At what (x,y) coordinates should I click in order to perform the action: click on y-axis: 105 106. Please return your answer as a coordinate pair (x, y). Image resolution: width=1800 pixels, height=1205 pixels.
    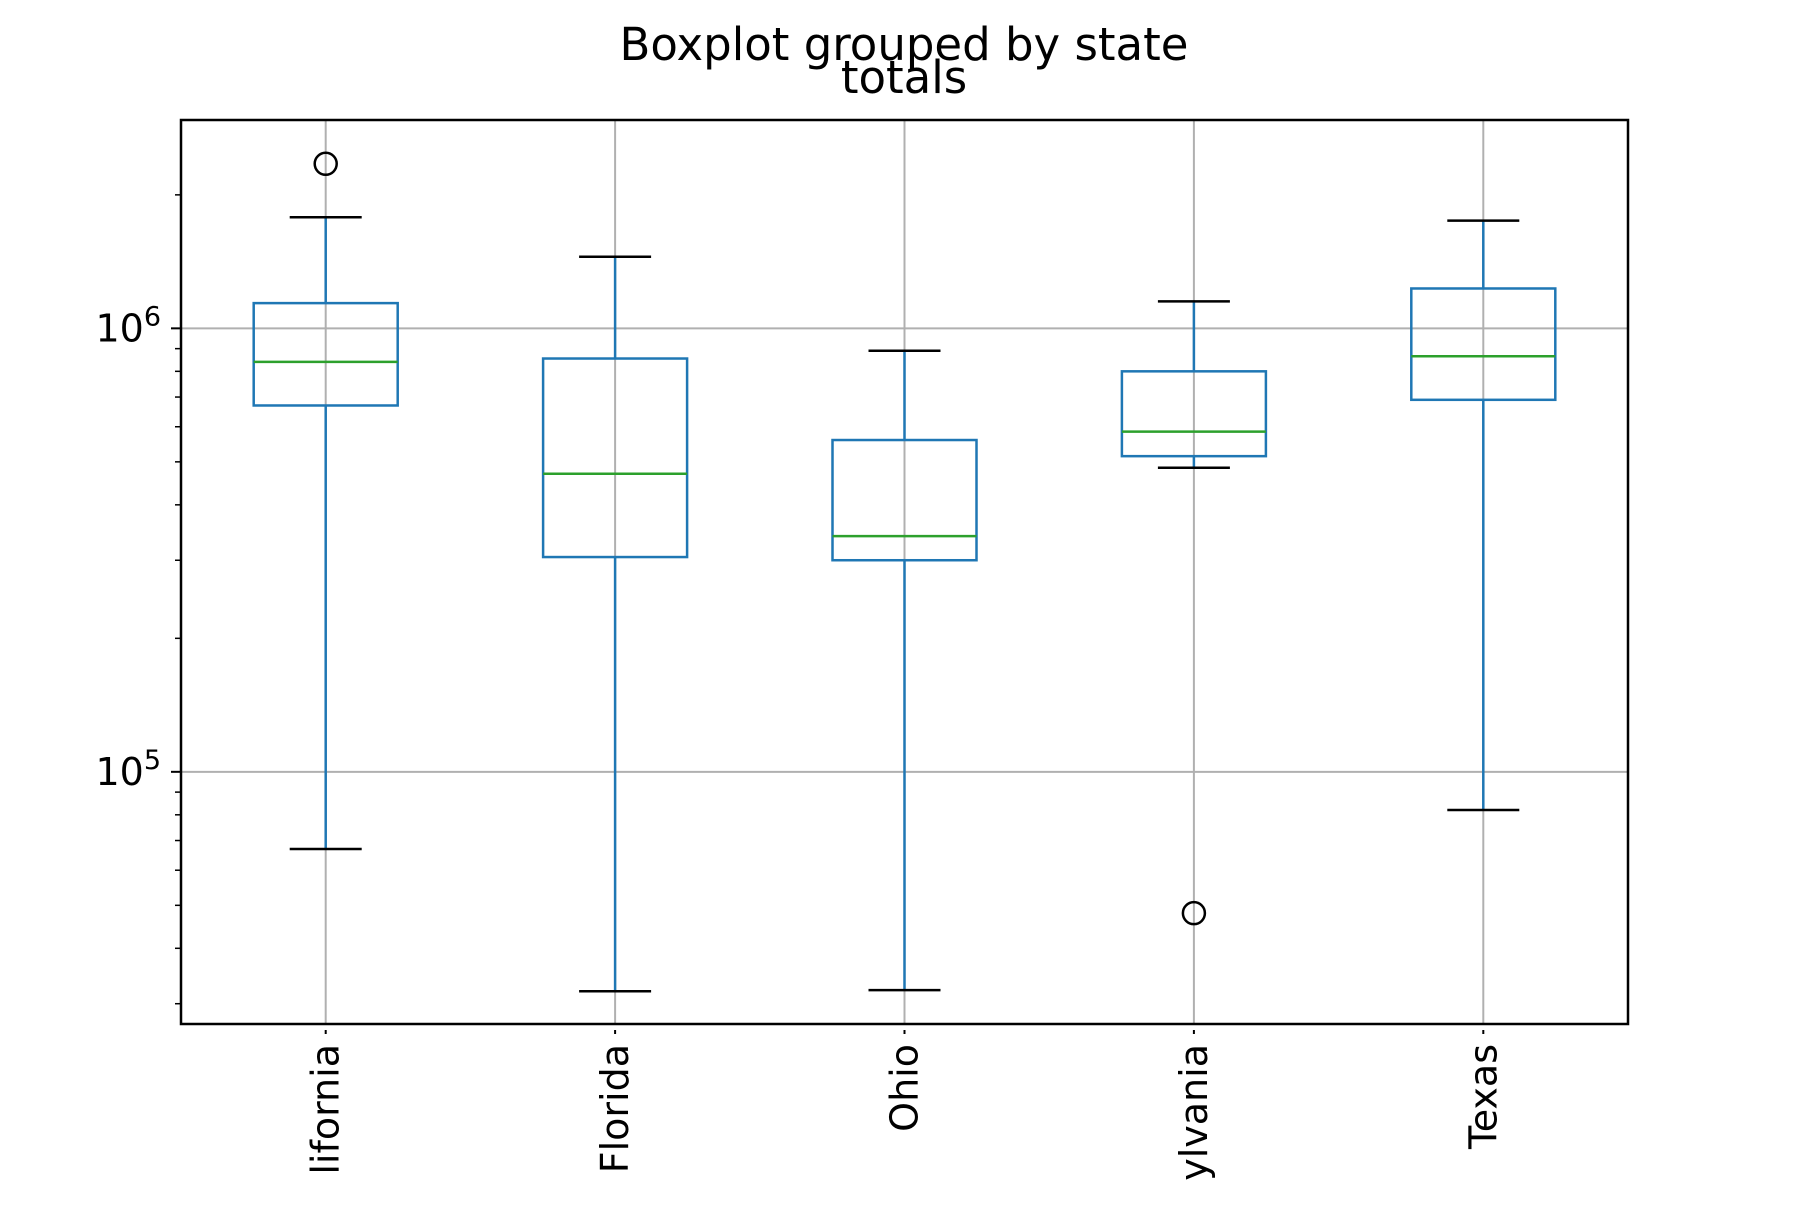
    Looking at the image, I should click on (138, 599).